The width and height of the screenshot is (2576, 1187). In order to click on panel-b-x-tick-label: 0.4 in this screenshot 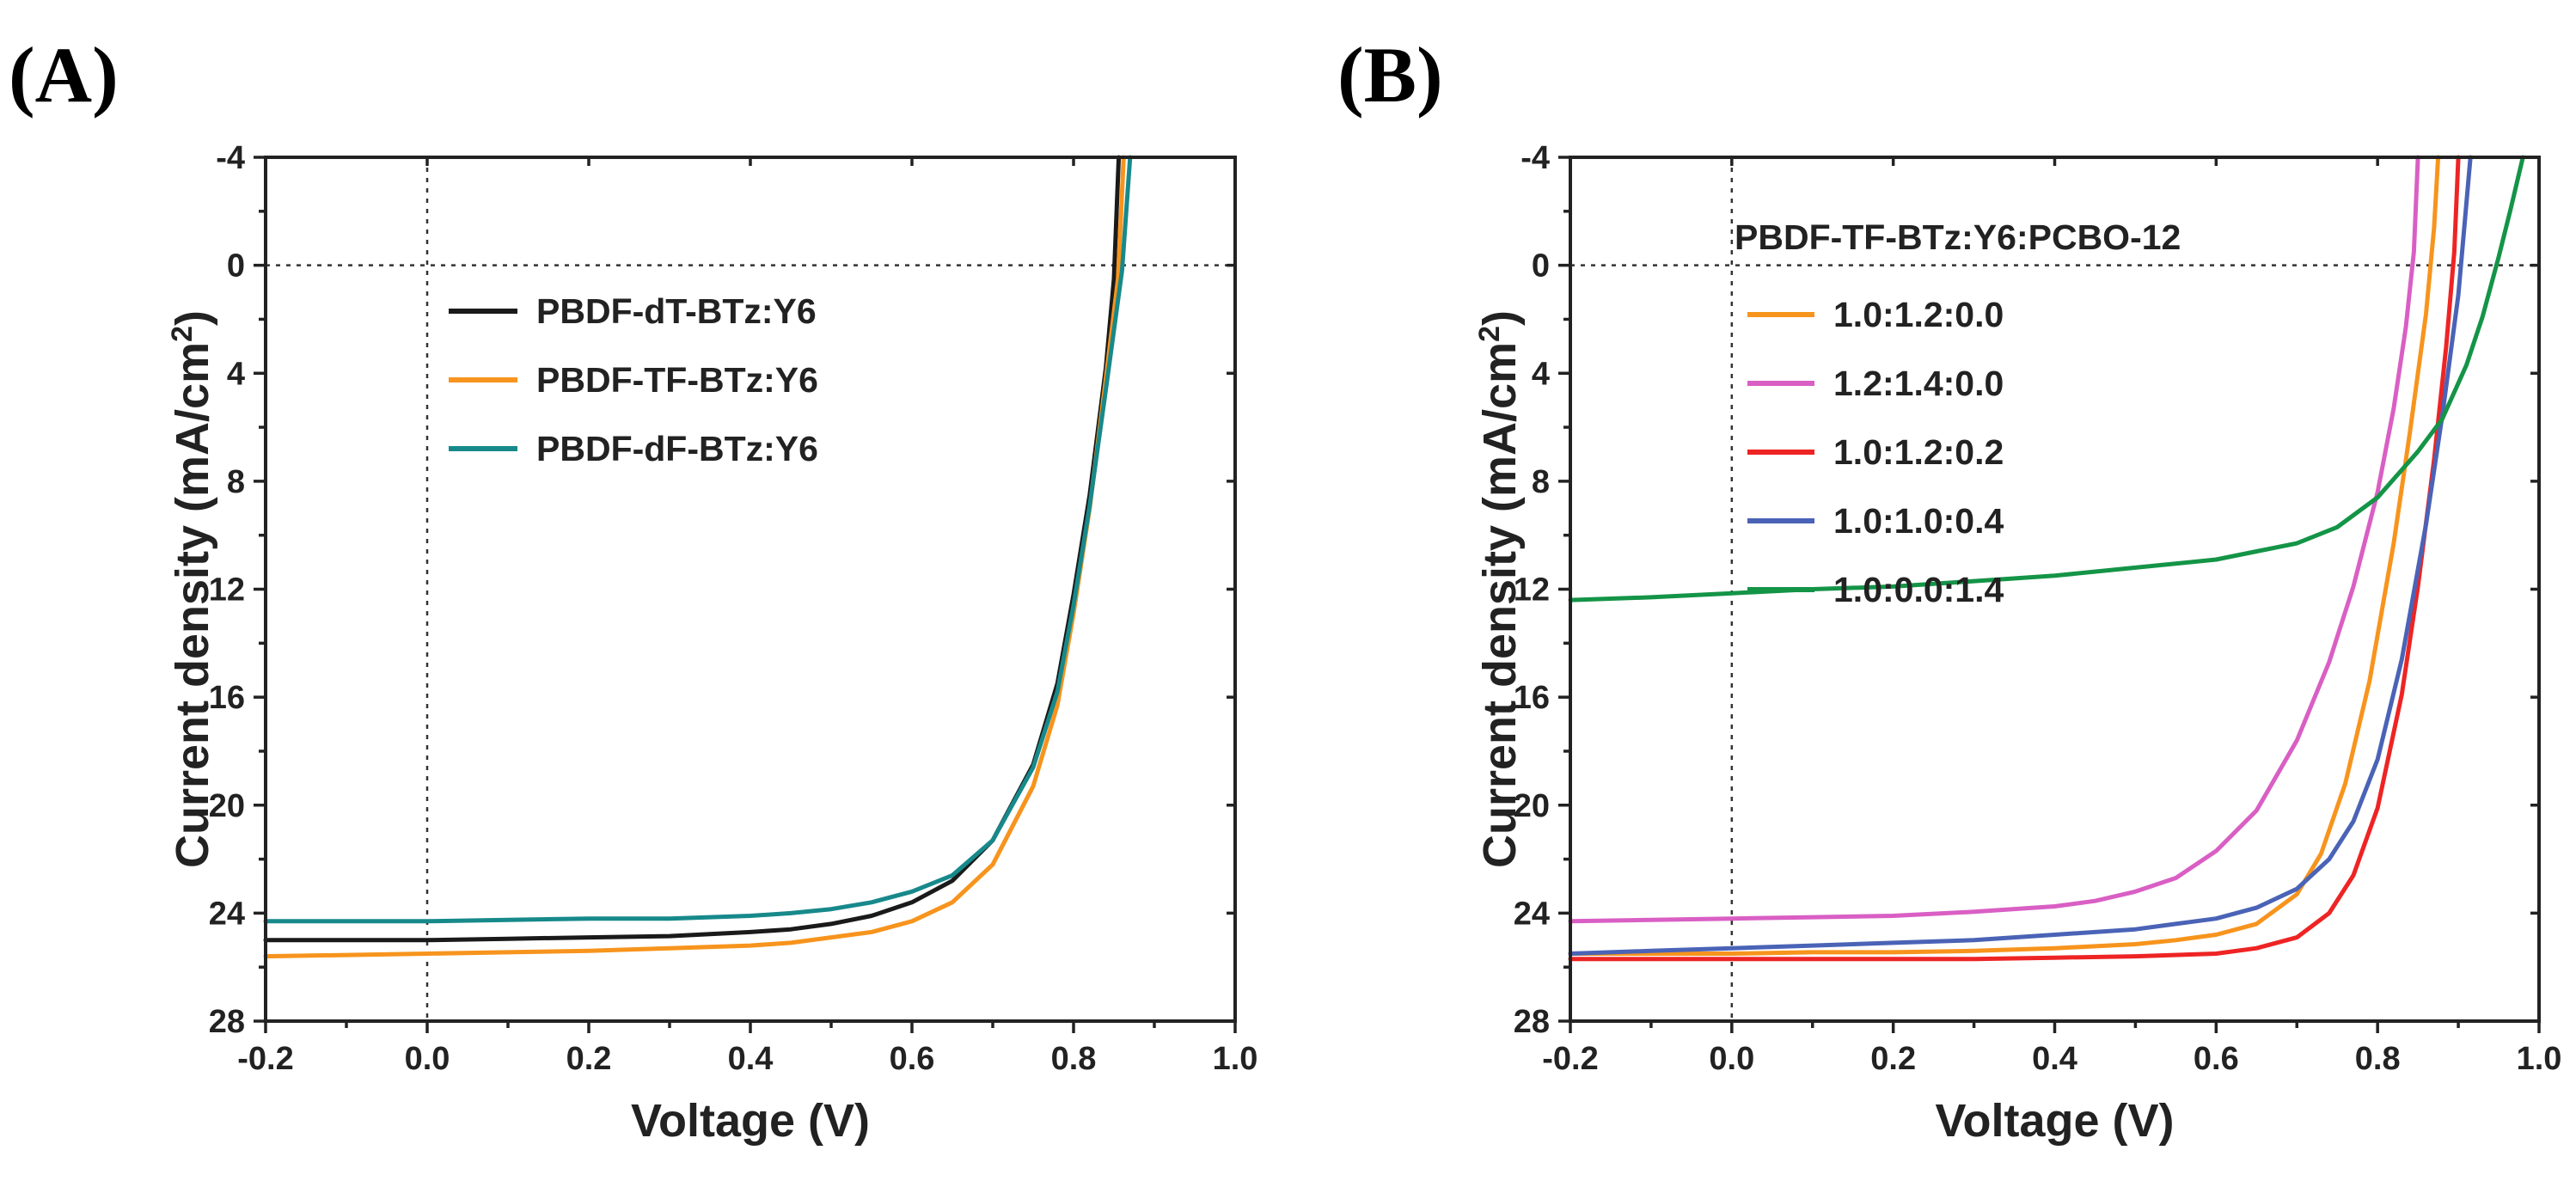, I will do `click(2054, 1059)`.